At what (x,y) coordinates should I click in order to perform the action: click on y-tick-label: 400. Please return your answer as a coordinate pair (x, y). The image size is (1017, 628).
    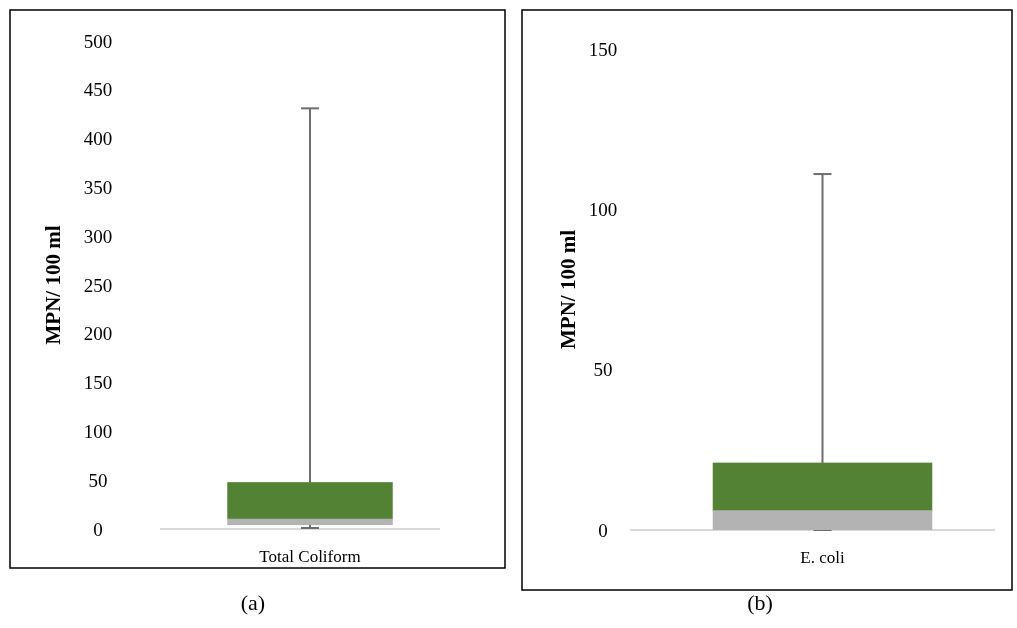
    Looking at the image, I should click on (98, 139).